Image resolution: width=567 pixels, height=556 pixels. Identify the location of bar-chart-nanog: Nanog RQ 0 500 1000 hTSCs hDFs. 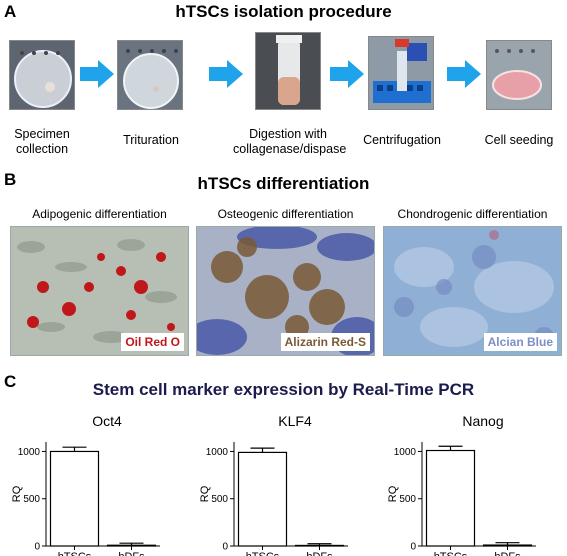
(461, 484).